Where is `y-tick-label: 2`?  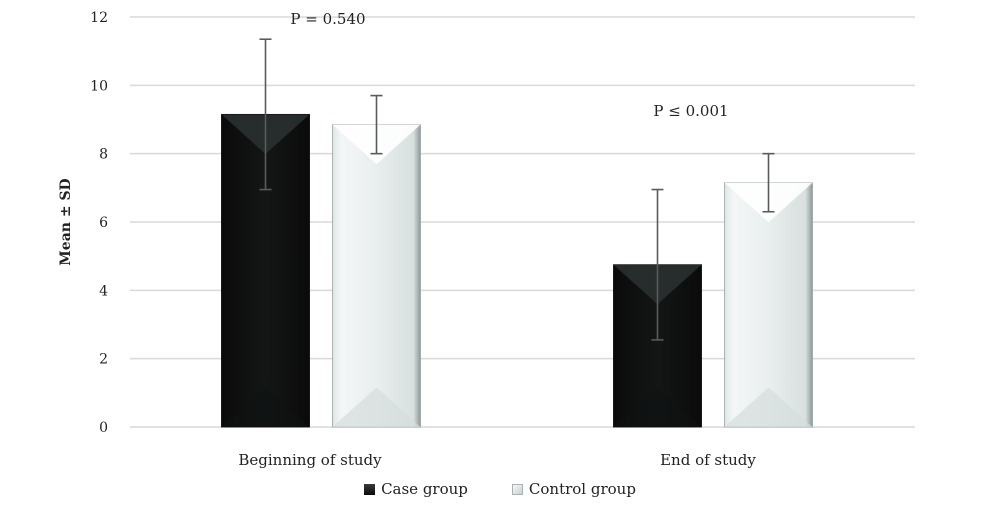 y-tick-label: 2 is located at coordinates (103, 360).